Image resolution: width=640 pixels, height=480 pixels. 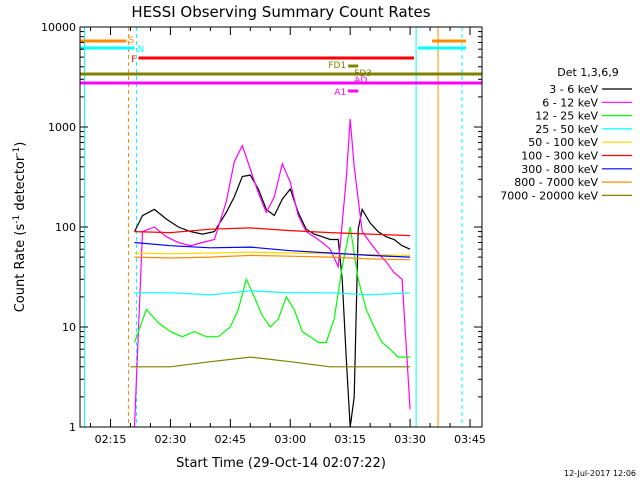 I want to click on x-tick-label: 02:30, so click(x=171, y=439).